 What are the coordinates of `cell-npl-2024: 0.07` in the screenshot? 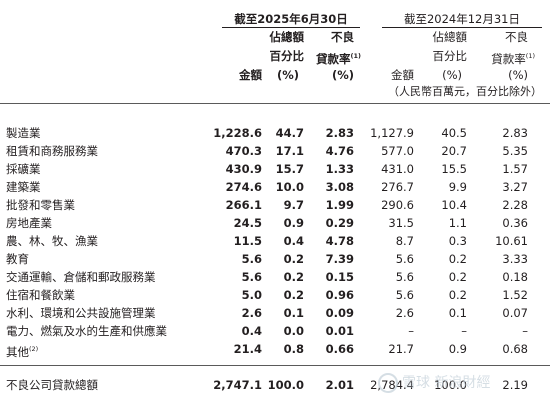 It's located at (515, 313).